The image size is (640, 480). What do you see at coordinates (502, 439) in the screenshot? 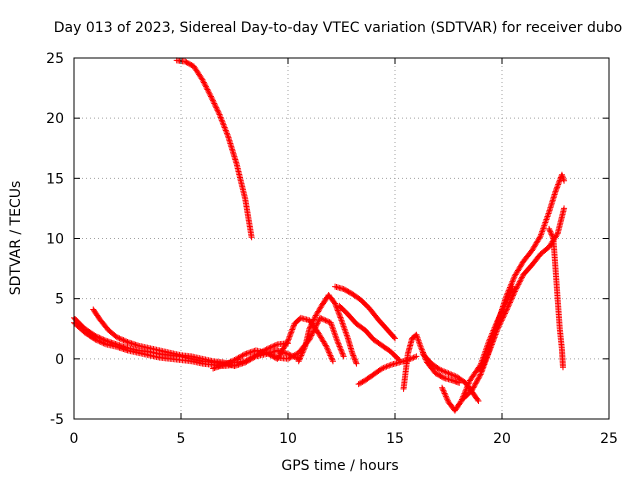
I see `x-tick-label: 20` at bounding box center [502, 439].